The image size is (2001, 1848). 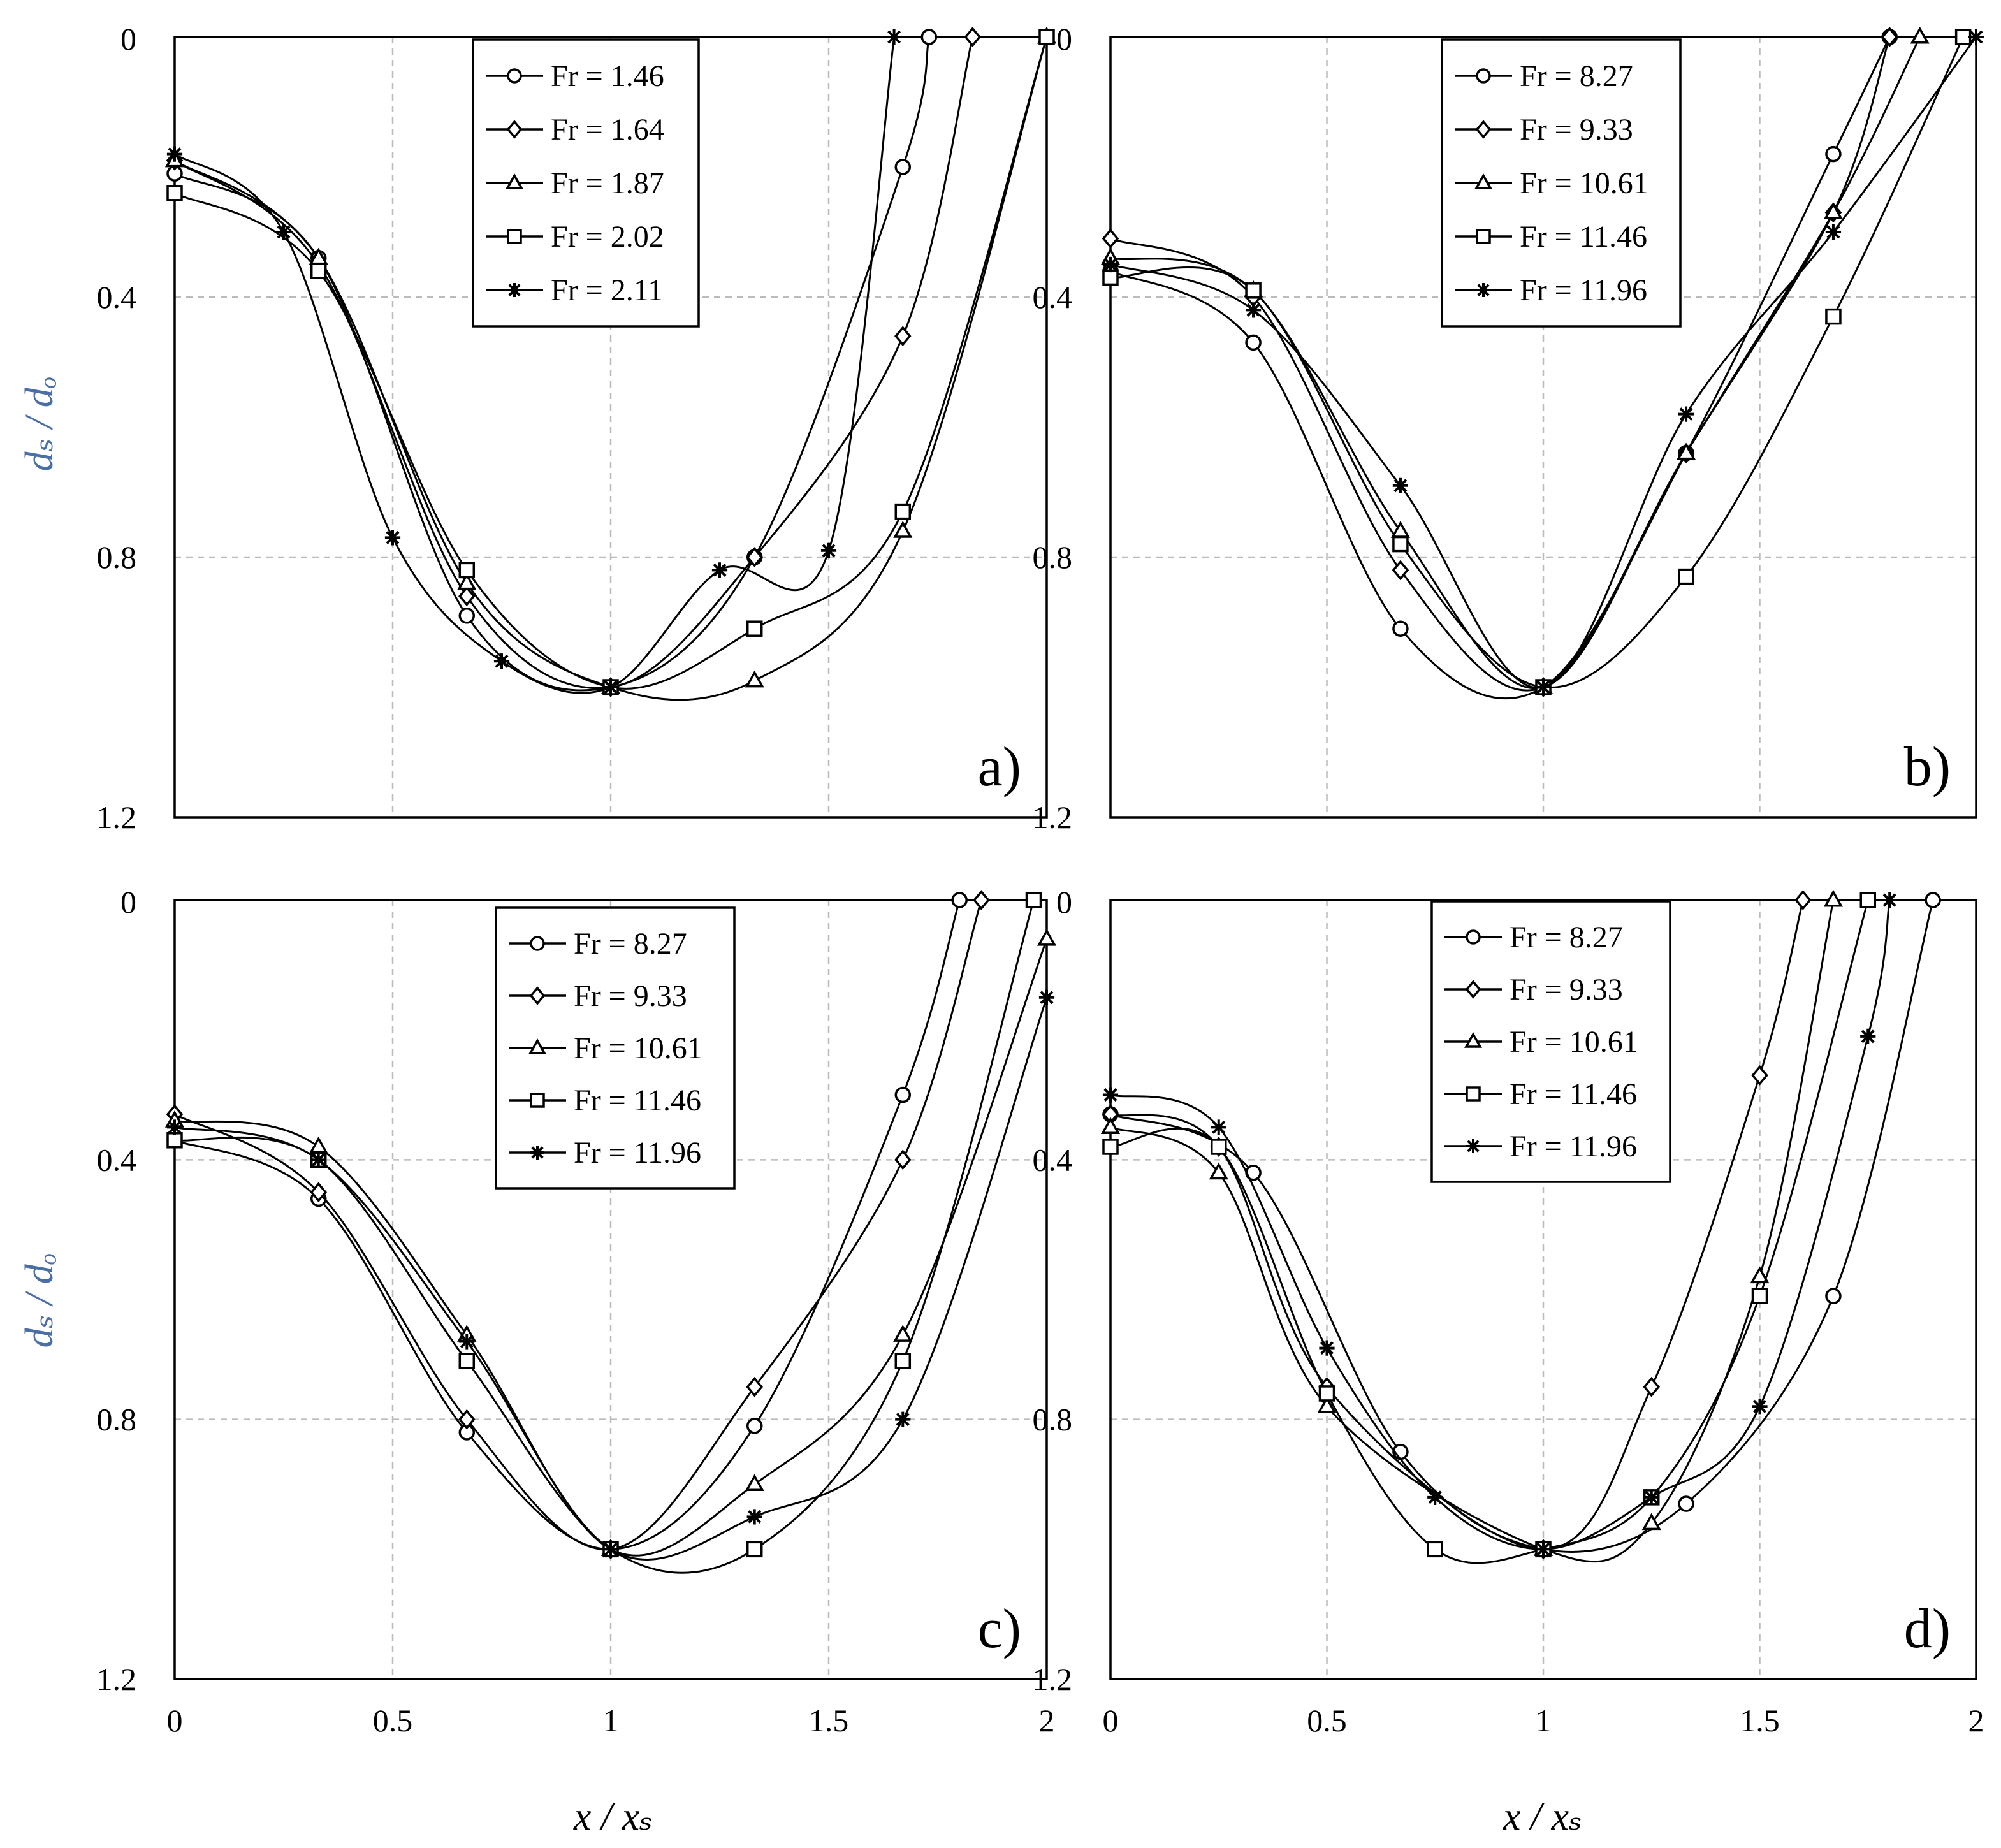 I want to click on legend-item: Fr = 1.87, so click(x=575, y=183).